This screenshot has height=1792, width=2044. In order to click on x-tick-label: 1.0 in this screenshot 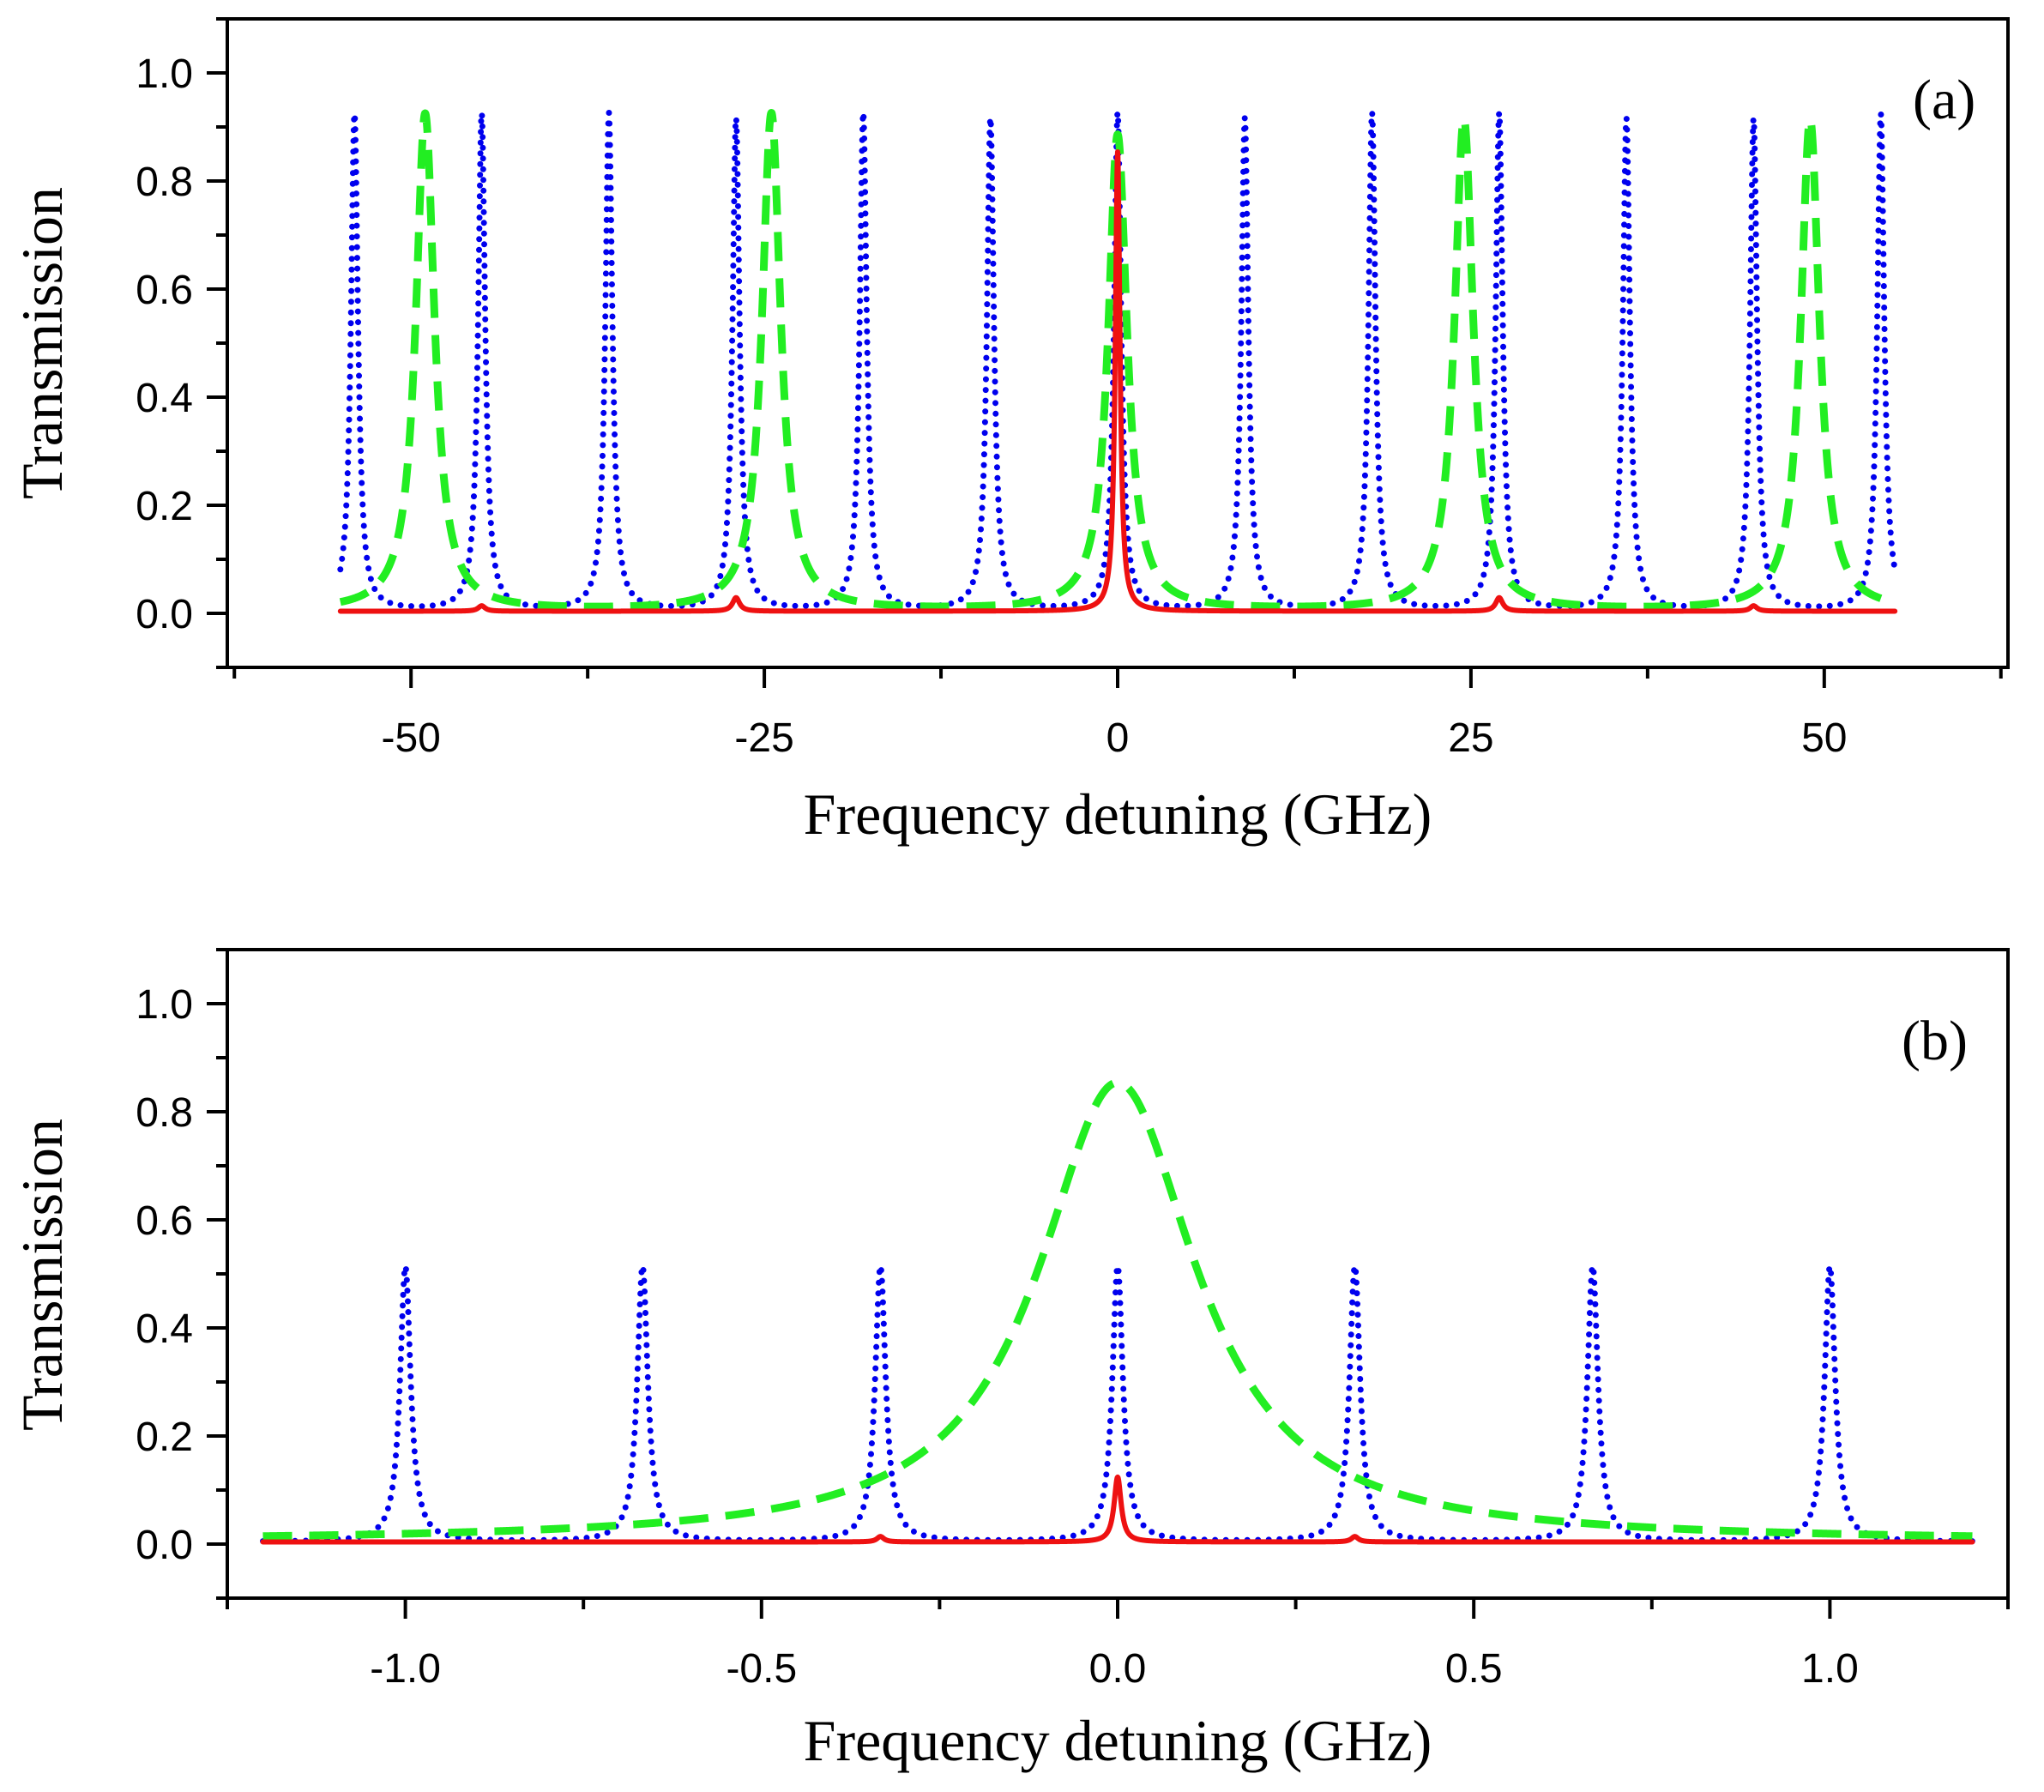, I will do `click(1830, 1669)`.